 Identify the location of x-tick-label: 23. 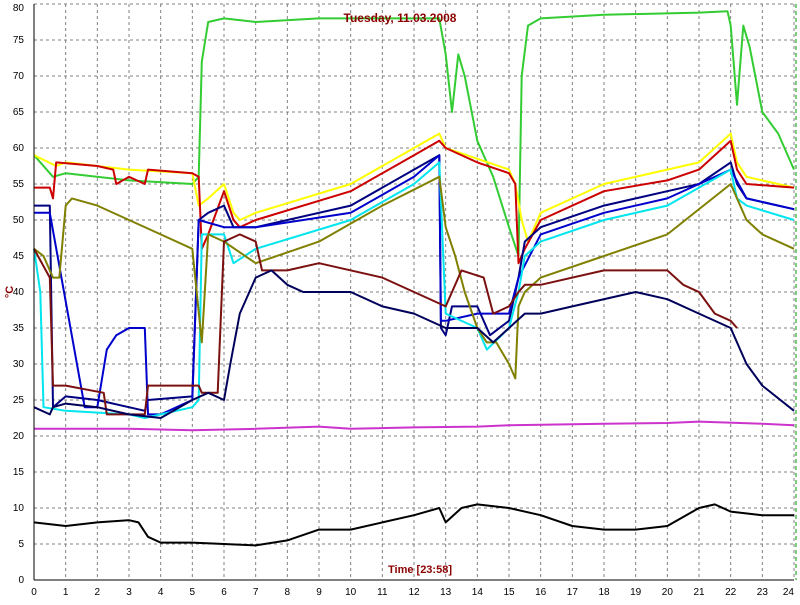
(763, 592).